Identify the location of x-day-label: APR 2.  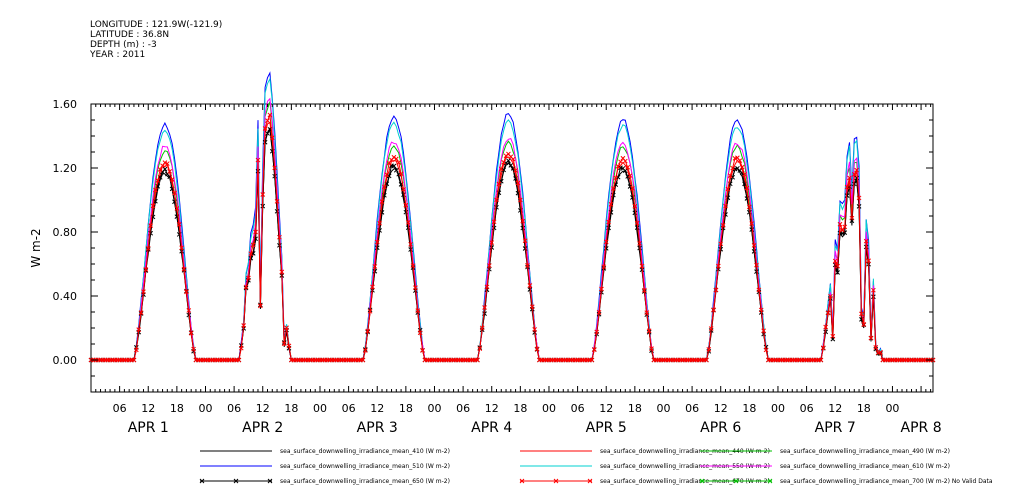
(262, 428).